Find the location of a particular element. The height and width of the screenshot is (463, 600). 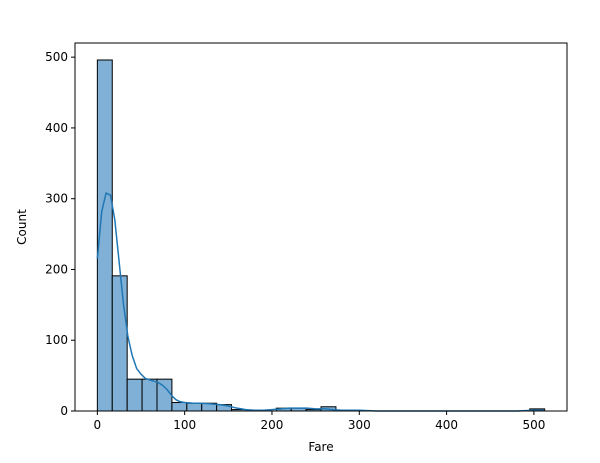

x-tick-label: 200 is located at coordinates (272, 425).